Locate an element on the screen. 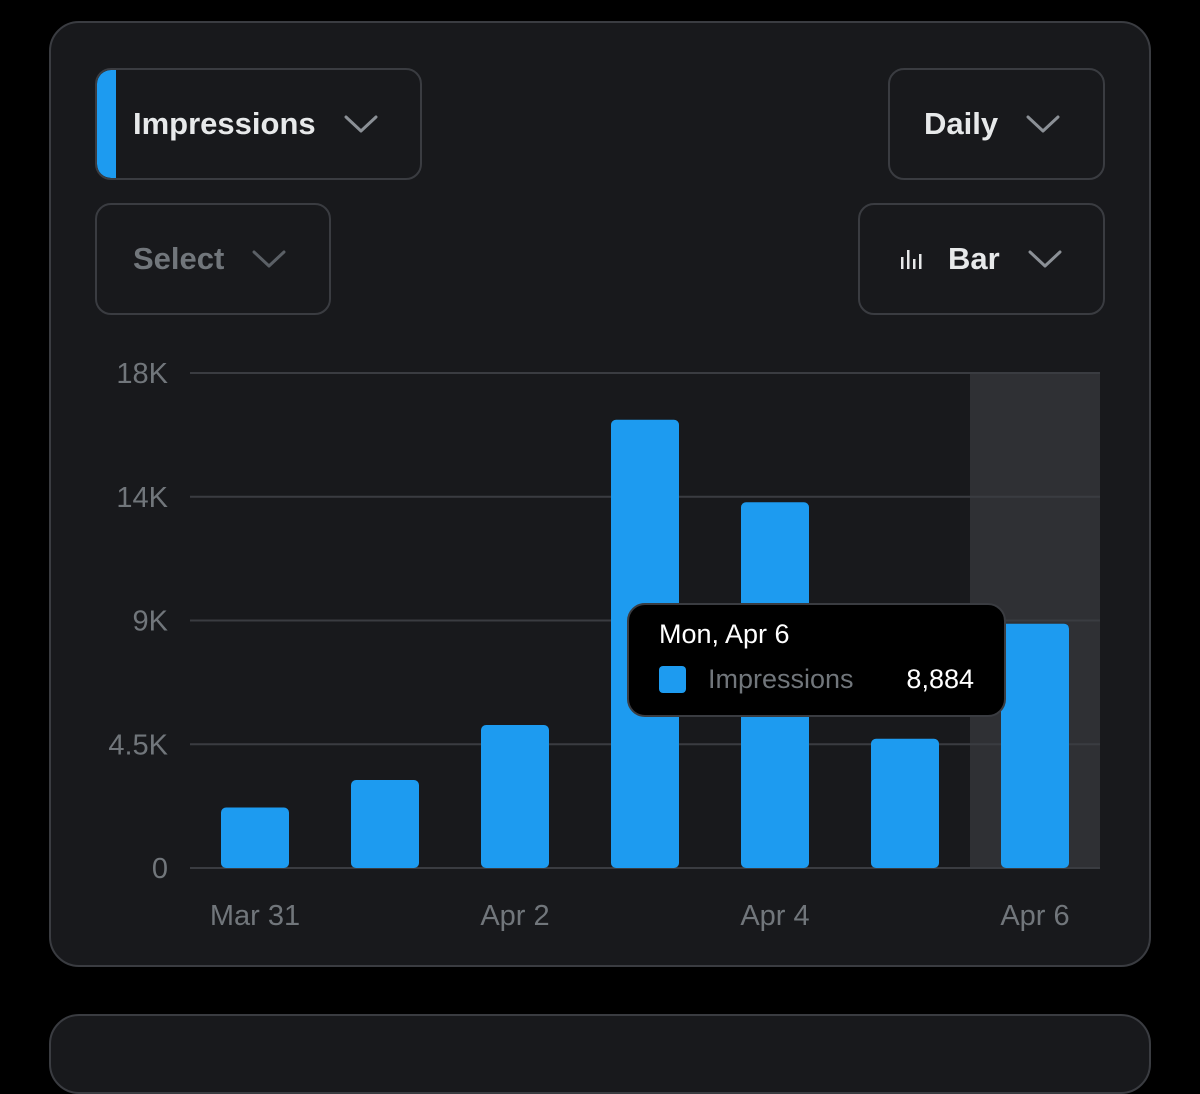 The height and width of the screenshot is (1094, 1200). y-tick-label: 9K is located at coordinates (151, 622).